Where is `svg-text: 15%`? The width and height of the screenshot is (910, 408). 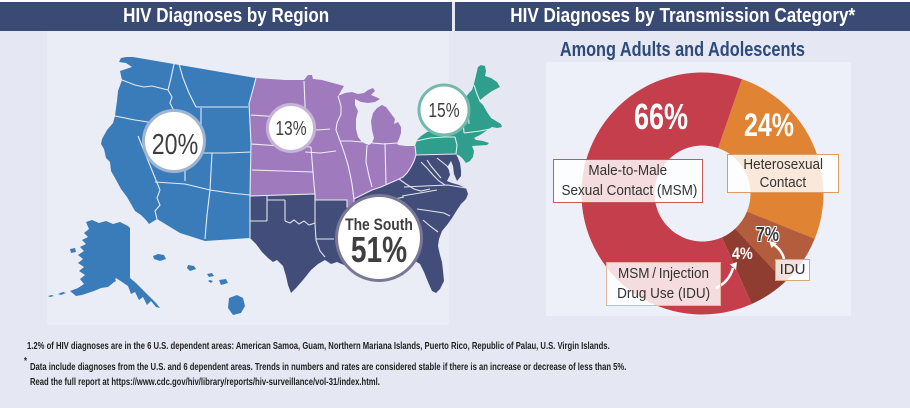
svg-text: 15% is located at coordinates (443, 110).